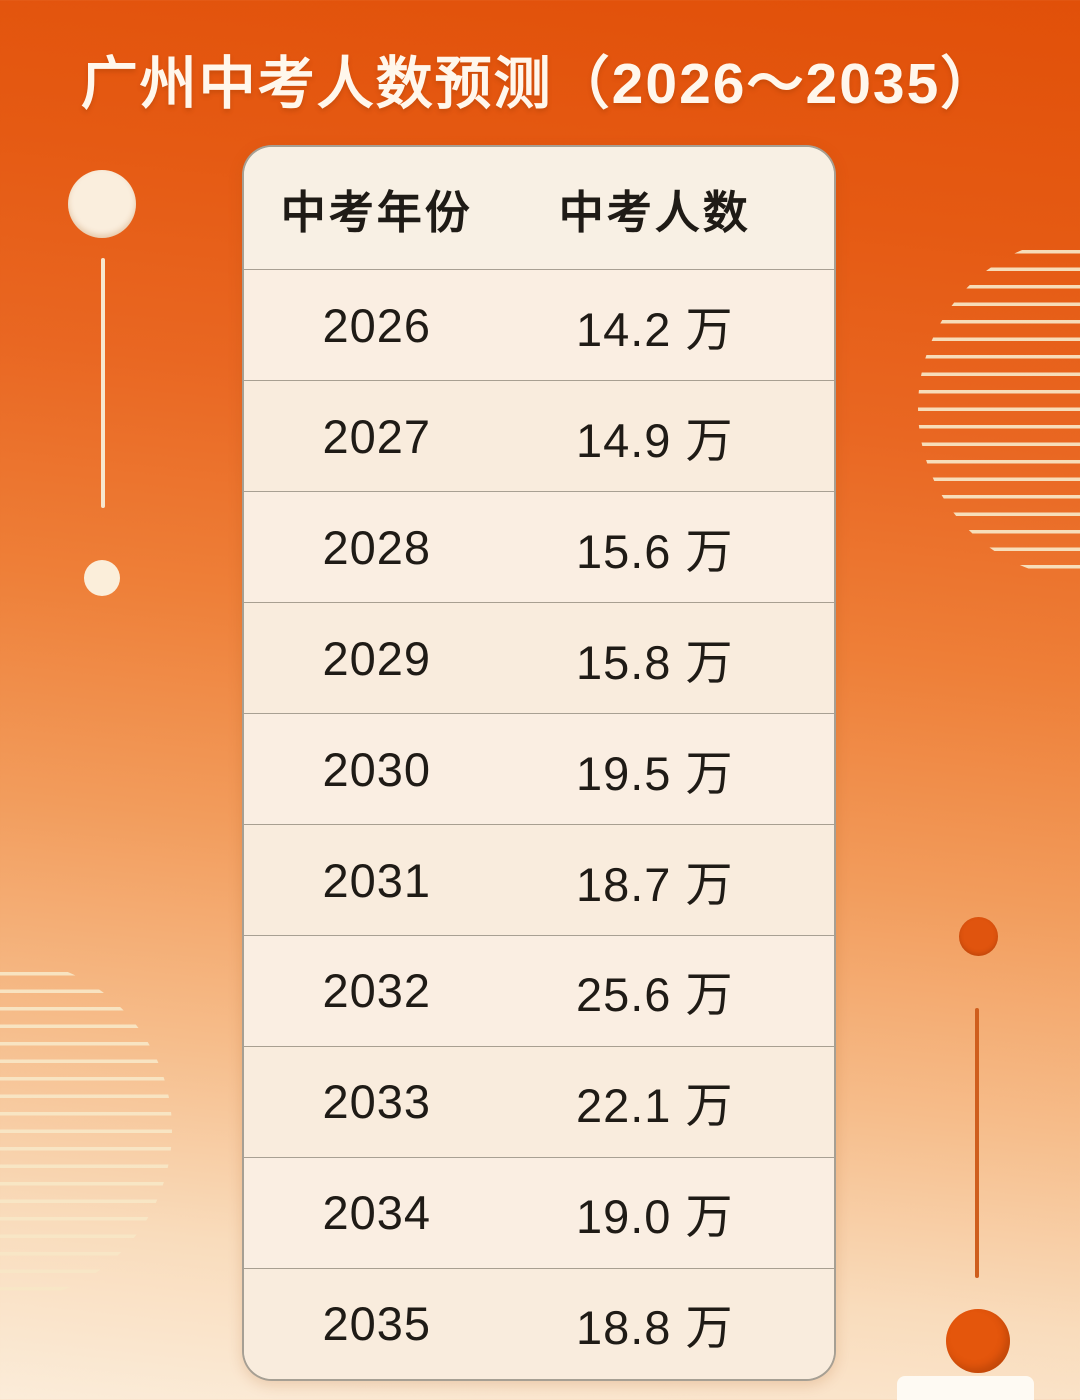  What do you see at coordinates (377, 1213) in the screenshot?
I see `year-value: 2034` at bounding box center [377, 1213].